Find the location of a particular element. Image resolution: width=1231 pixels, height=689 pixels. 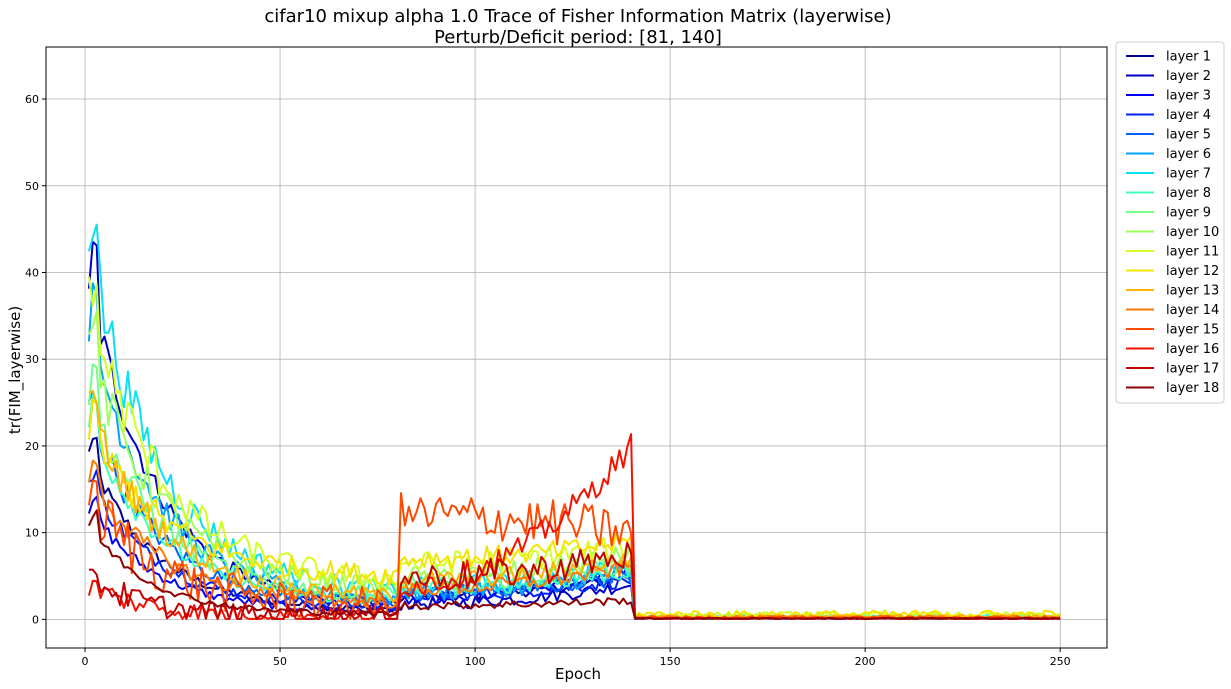

legend-label: layer 2 is located at coordinates (1188, 76).